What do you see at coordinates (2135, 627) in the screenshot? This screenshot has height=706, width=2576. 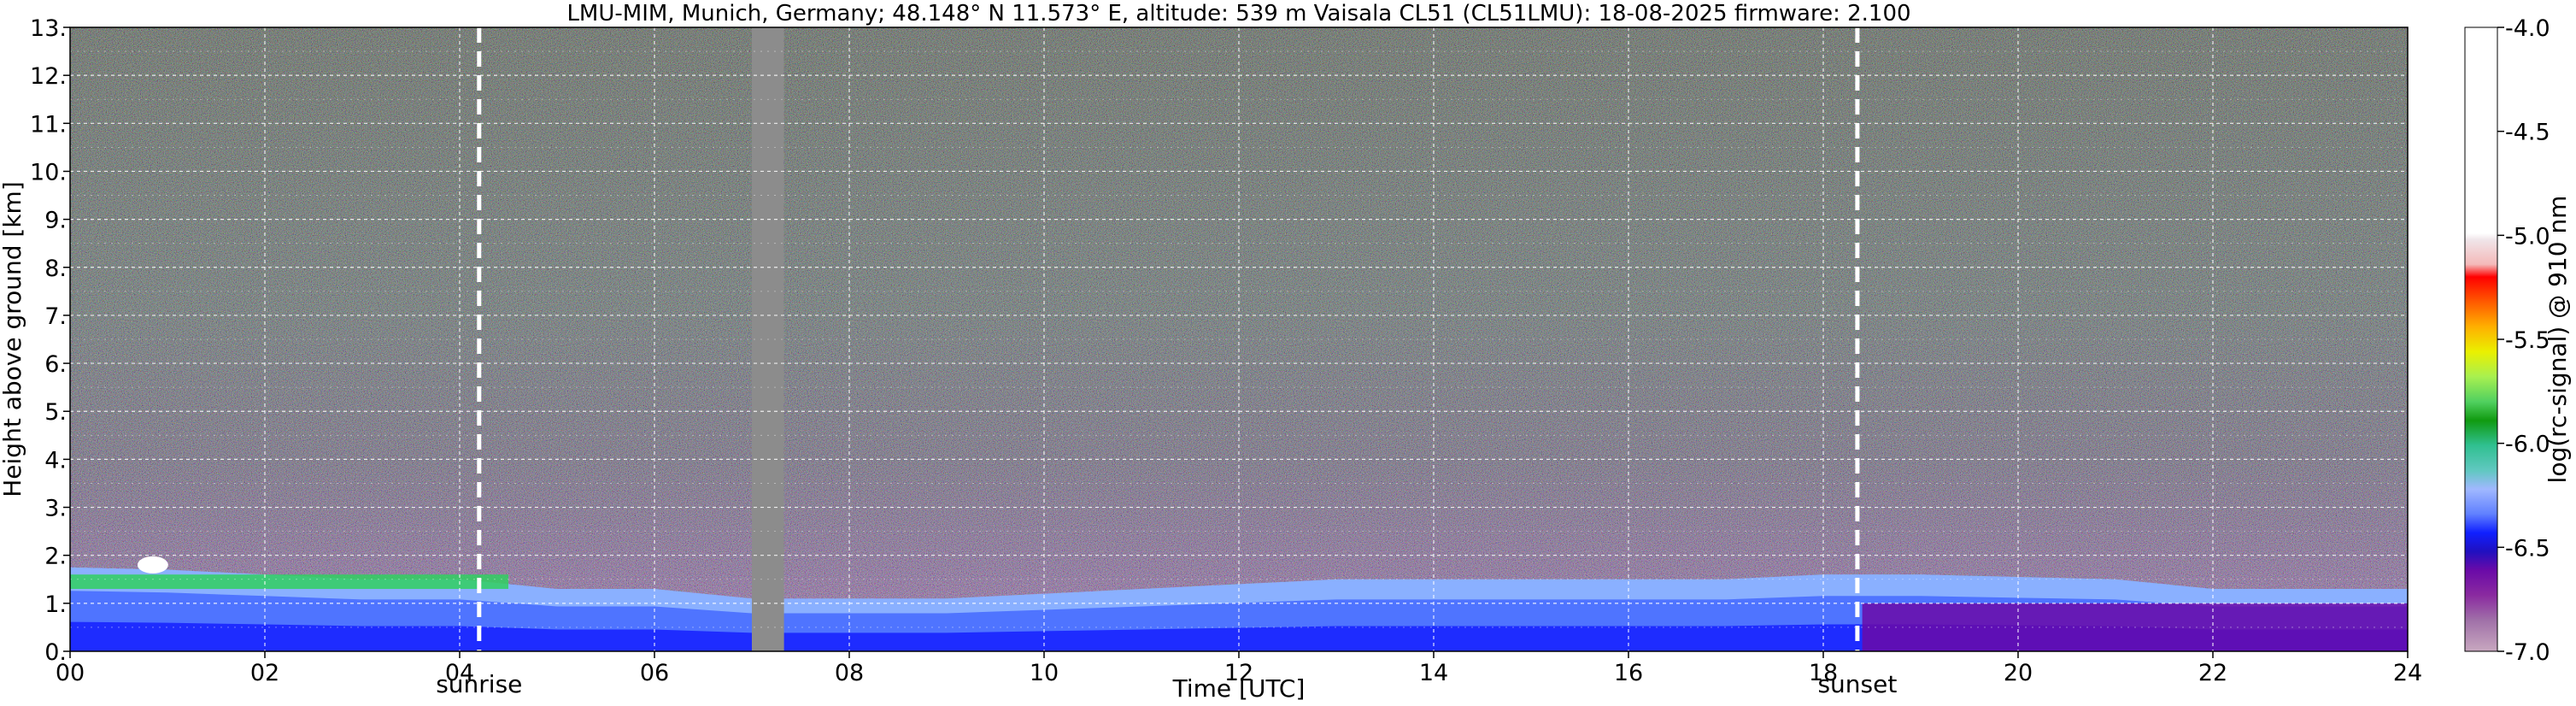 I see `night-layer-core` at bounding box center [2135, 627].